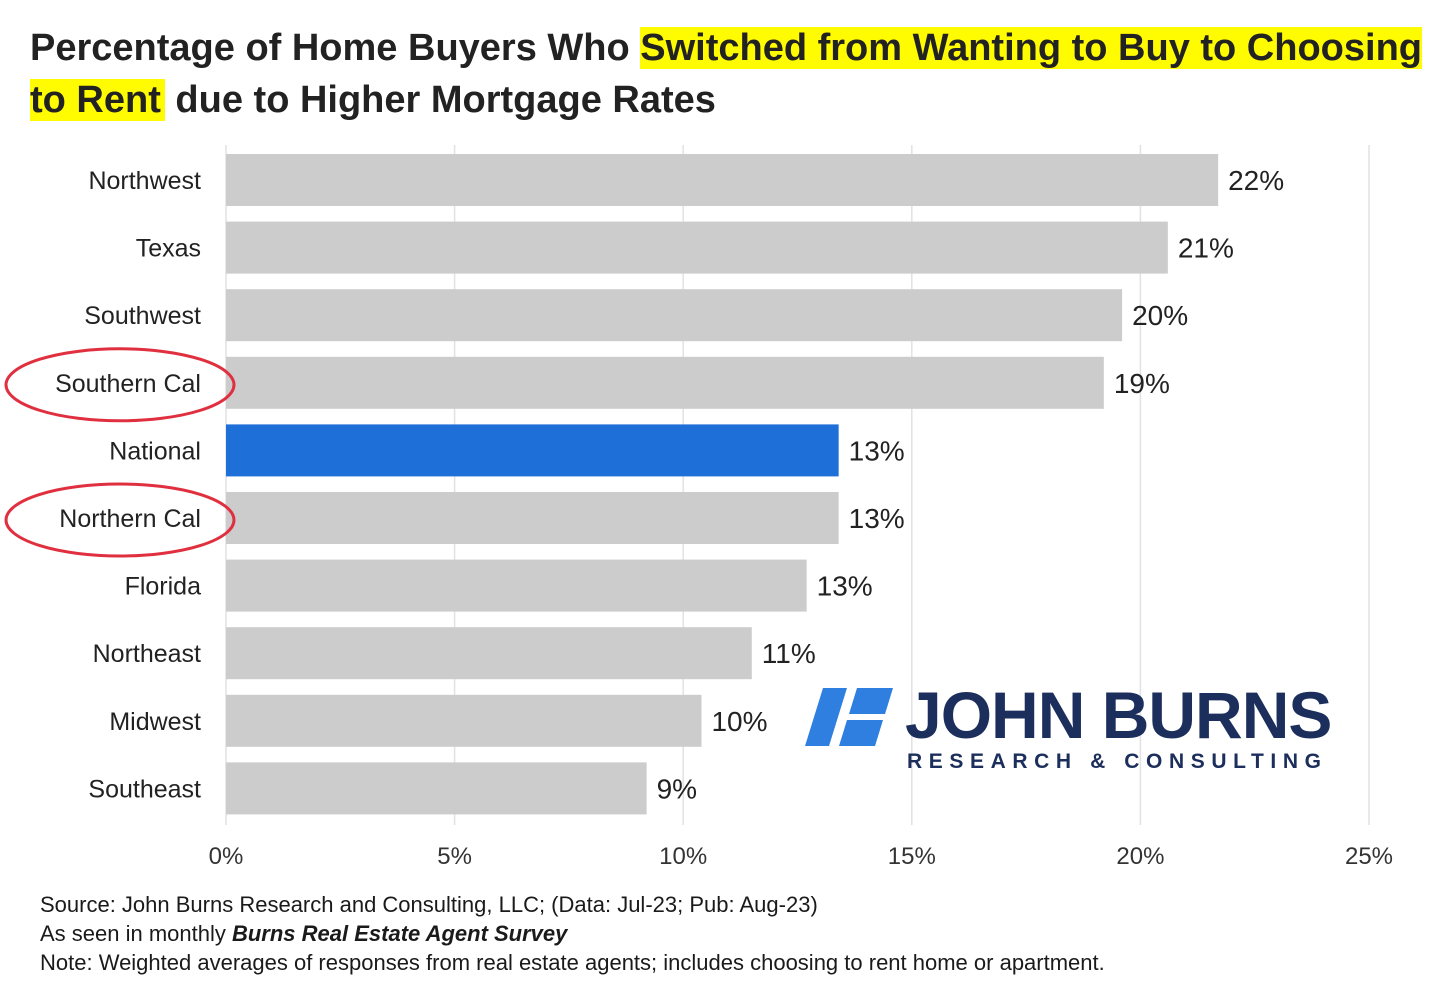 This screenshot has width=1456, height=997. I want to click on x-tick-label: 15%, so click(912, 856).